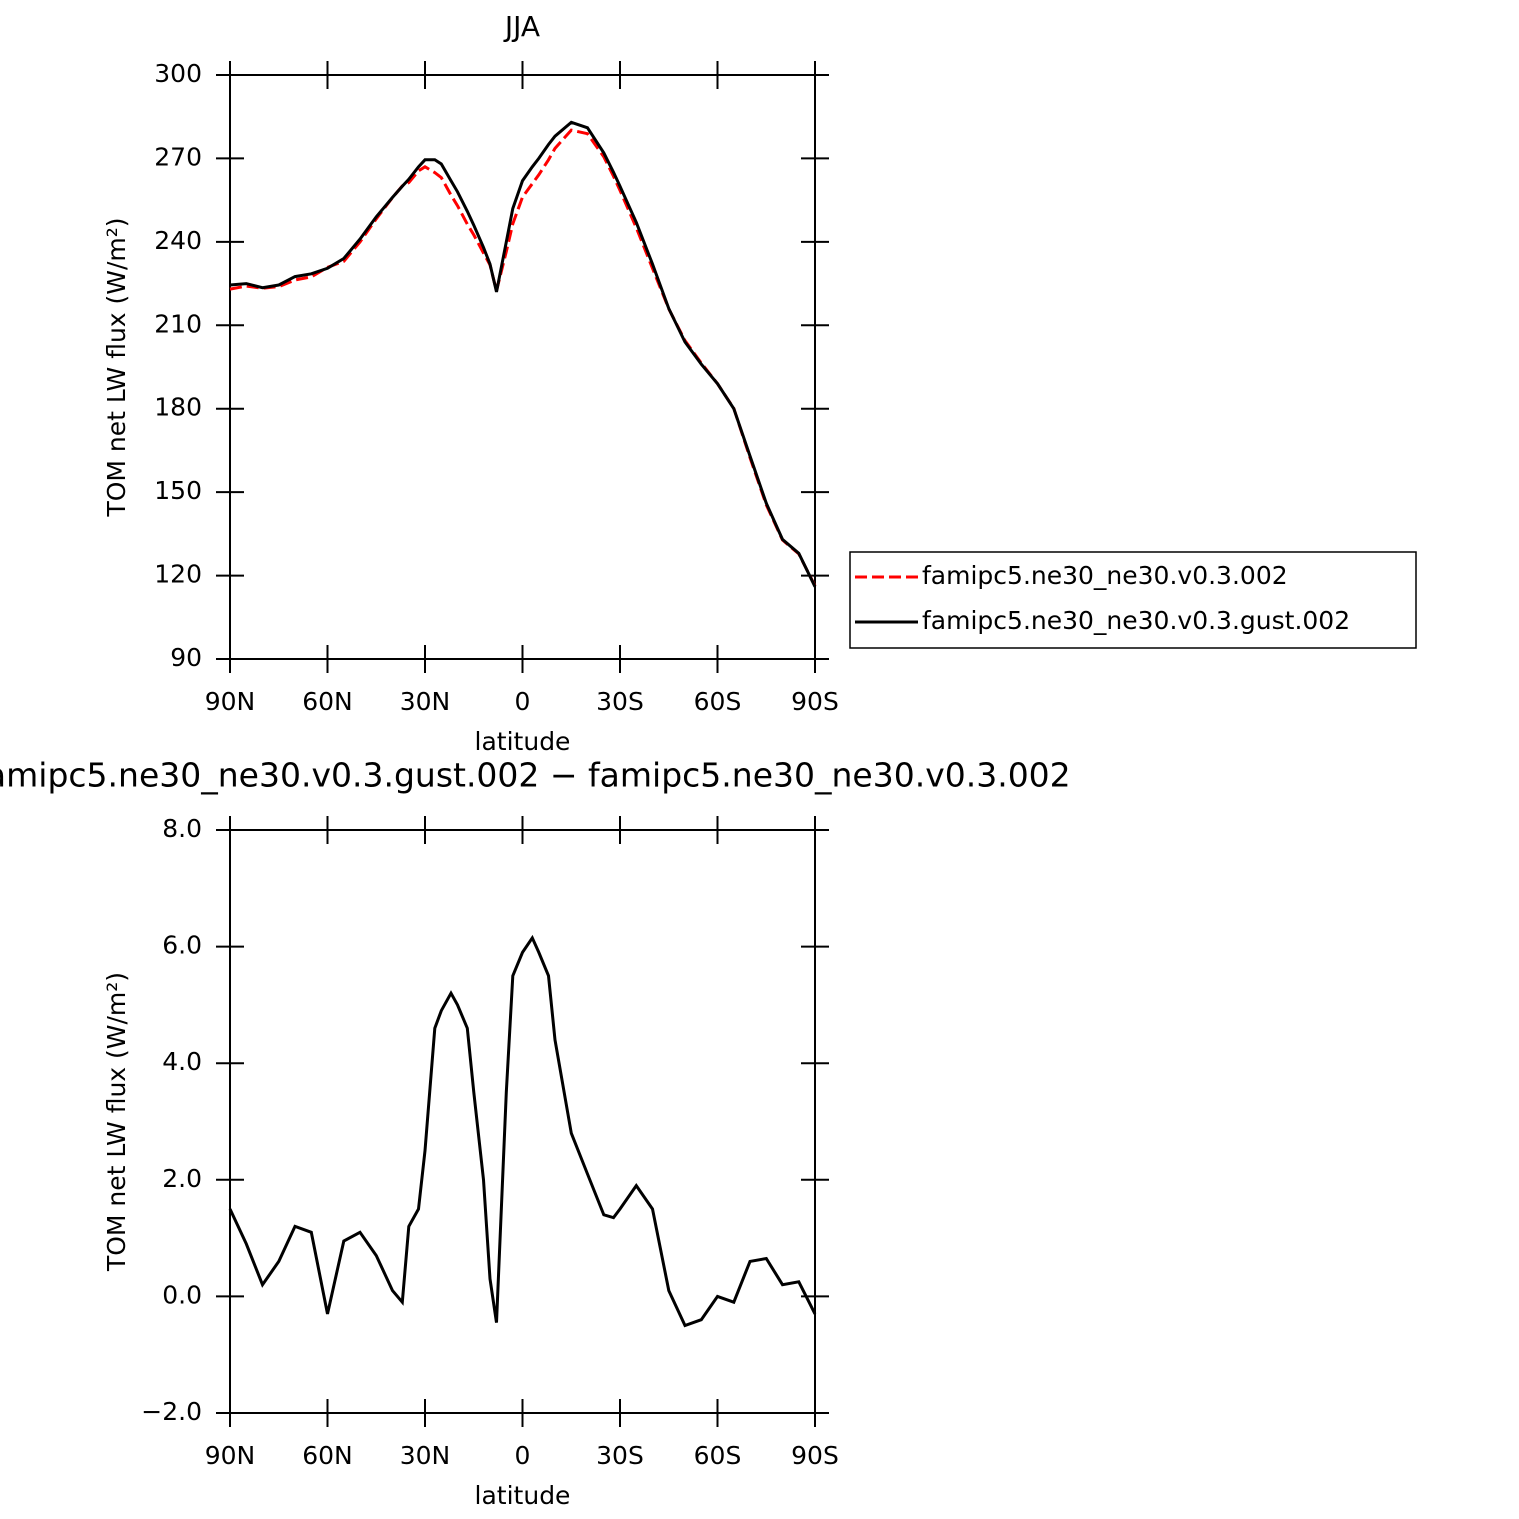 The height and width of the screenshot is (1519, 1519). I want to click on y-tick-label: 180, so click(178, 407).